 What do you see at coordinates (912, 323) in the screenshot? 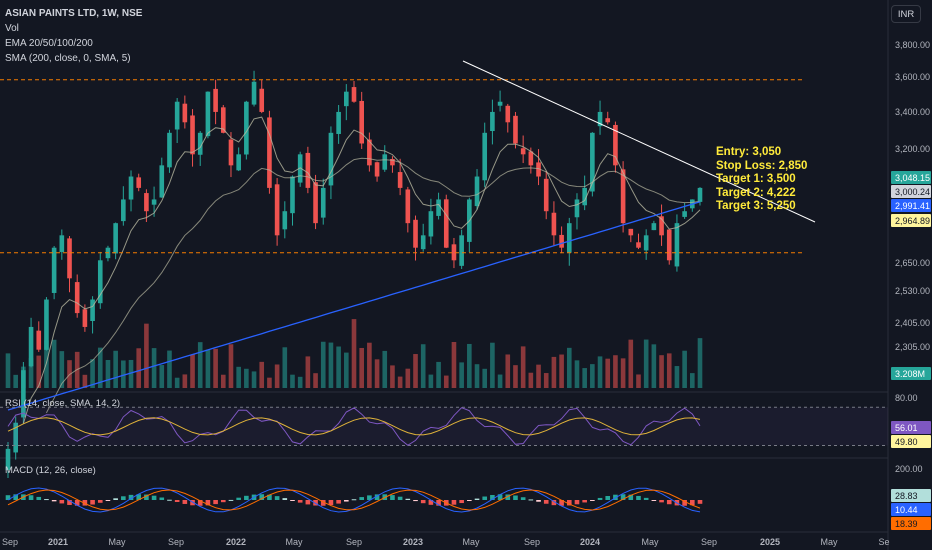
I see `price-tick-label: 2,405.00` at bounding box center [912, 323].